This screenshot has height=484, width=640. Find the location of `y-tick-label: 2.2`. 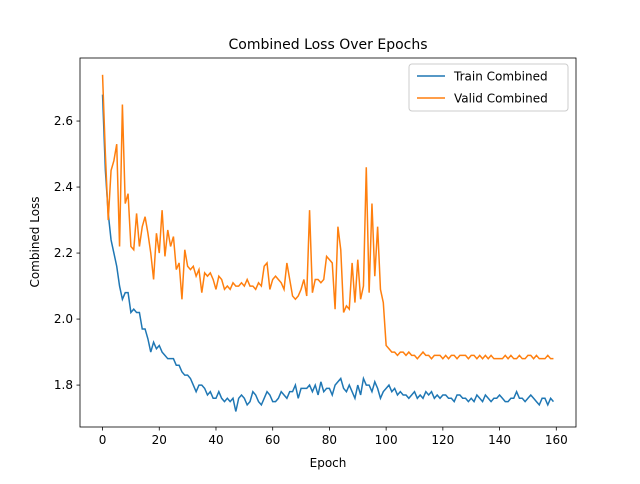

y-tick-label: 2.2 is located at coordinates (63, 253).